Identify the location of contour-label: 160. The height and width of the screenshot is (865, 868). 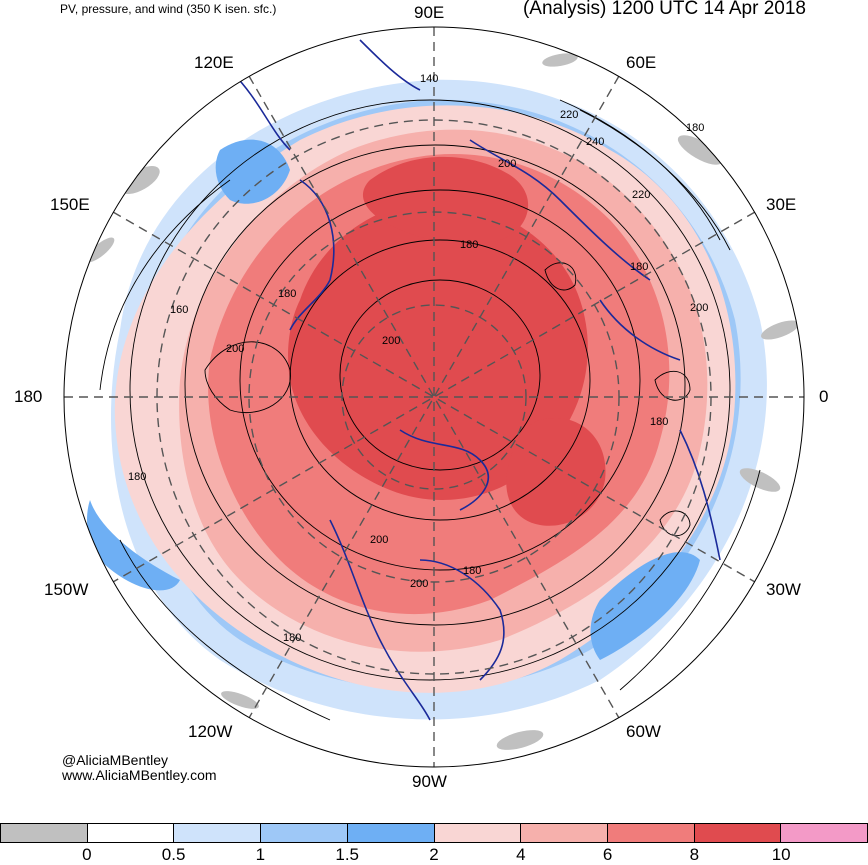
(179, 310).